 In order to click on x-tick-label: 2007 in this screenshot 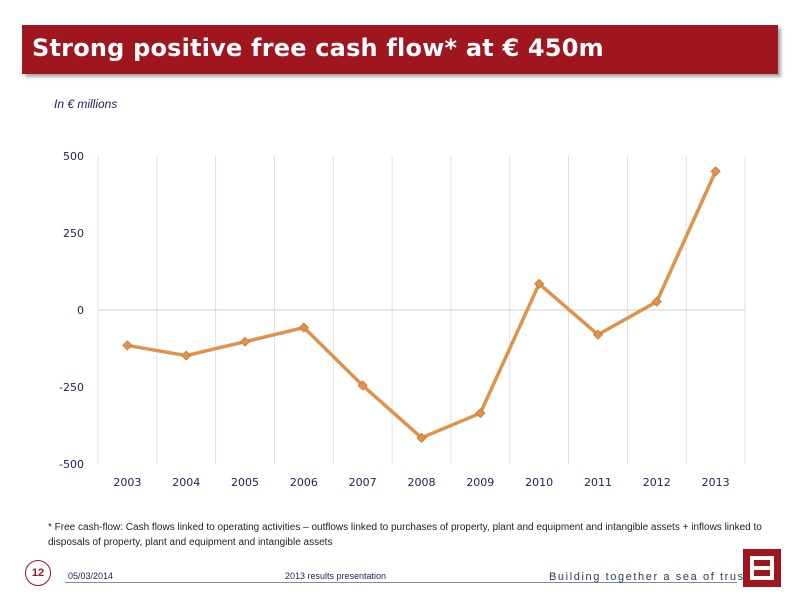, I will do `click(363, 482)`.